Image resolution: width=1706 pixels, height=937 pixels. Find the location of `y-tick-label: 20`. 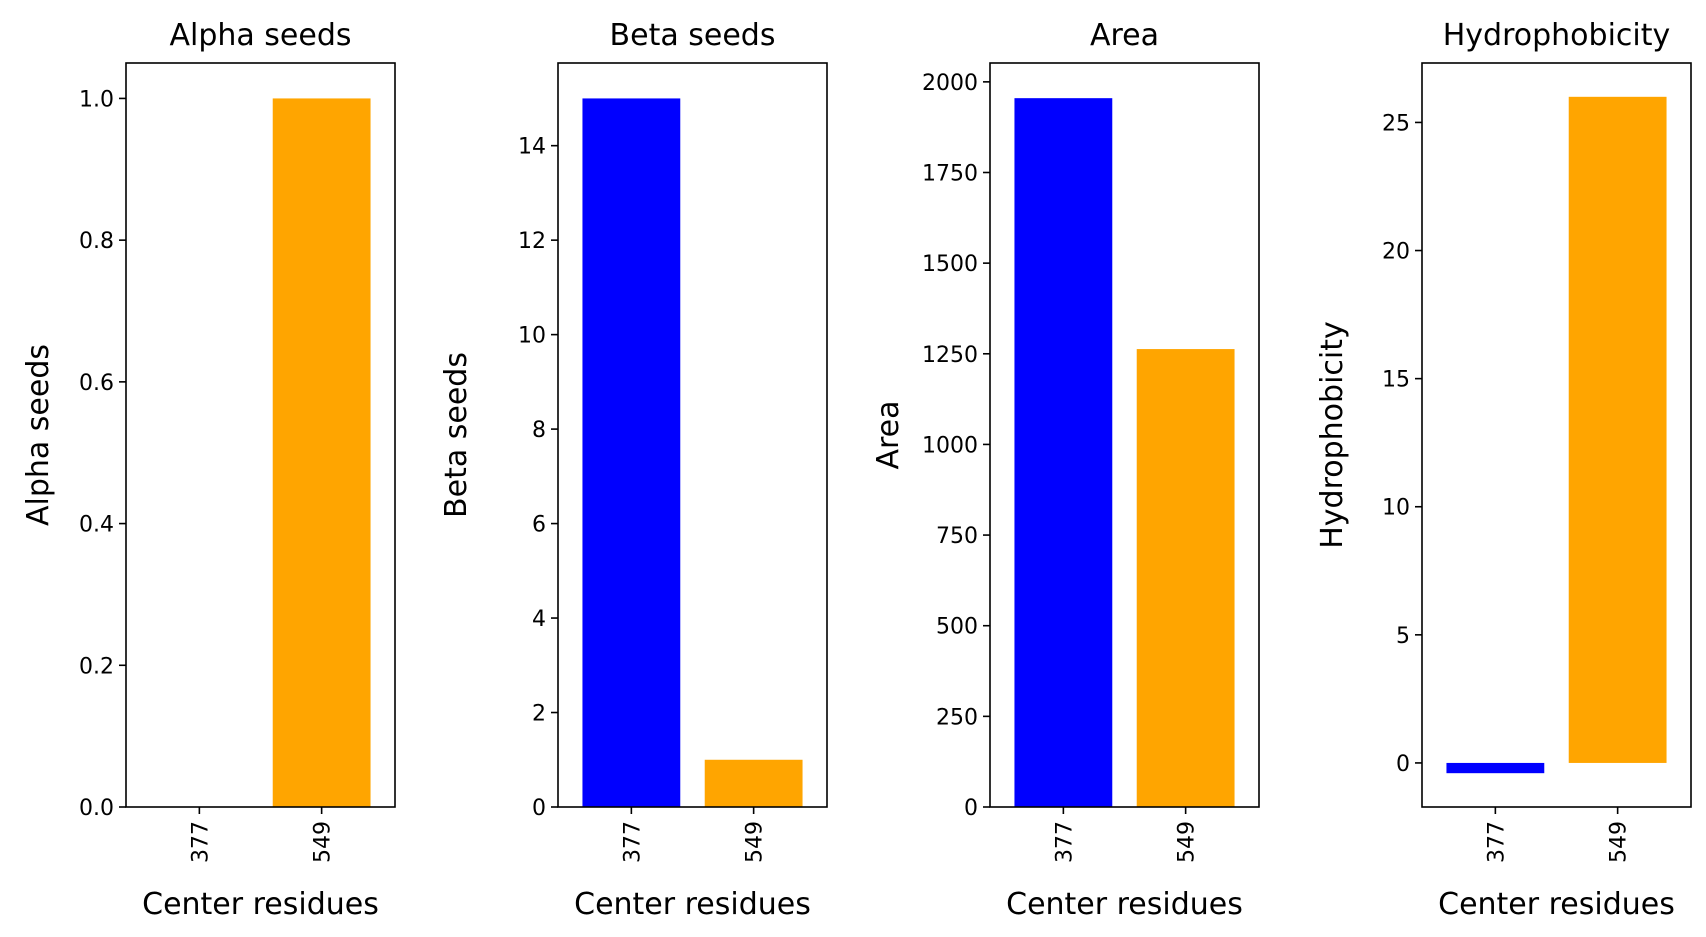

y-tick-label: 20 is located at coordinates (1396, 252).